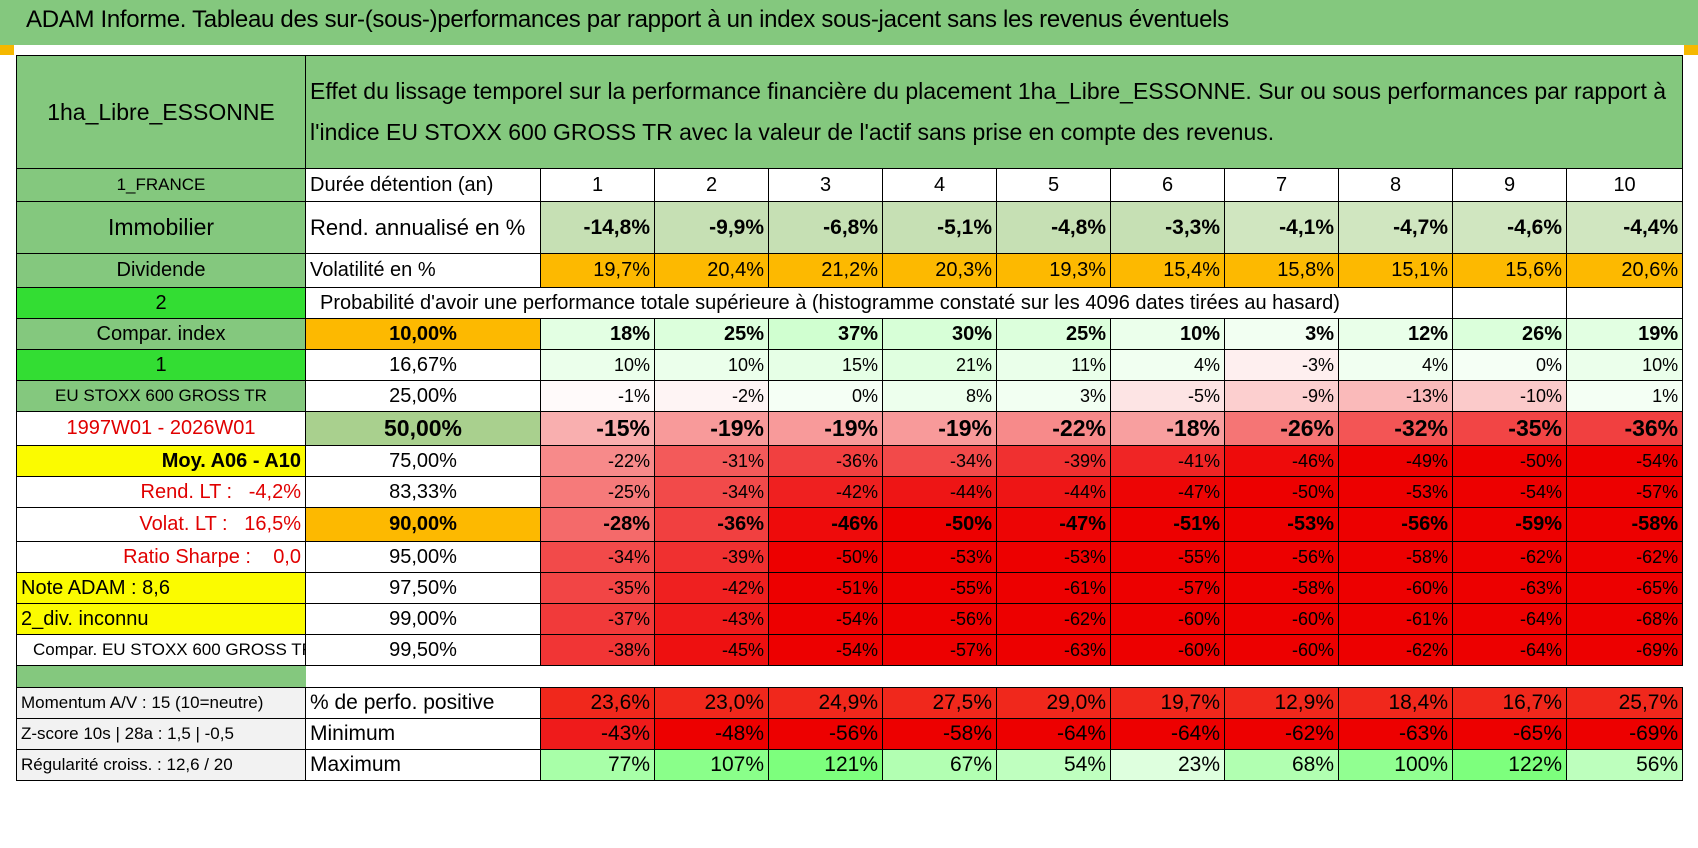 The width and height of the screenshot is (1698, 848). What do you see at coordinates (1395, 619) in the screenshot?
I see `quantile-value: -61%` at bounding box center [1395, 619].